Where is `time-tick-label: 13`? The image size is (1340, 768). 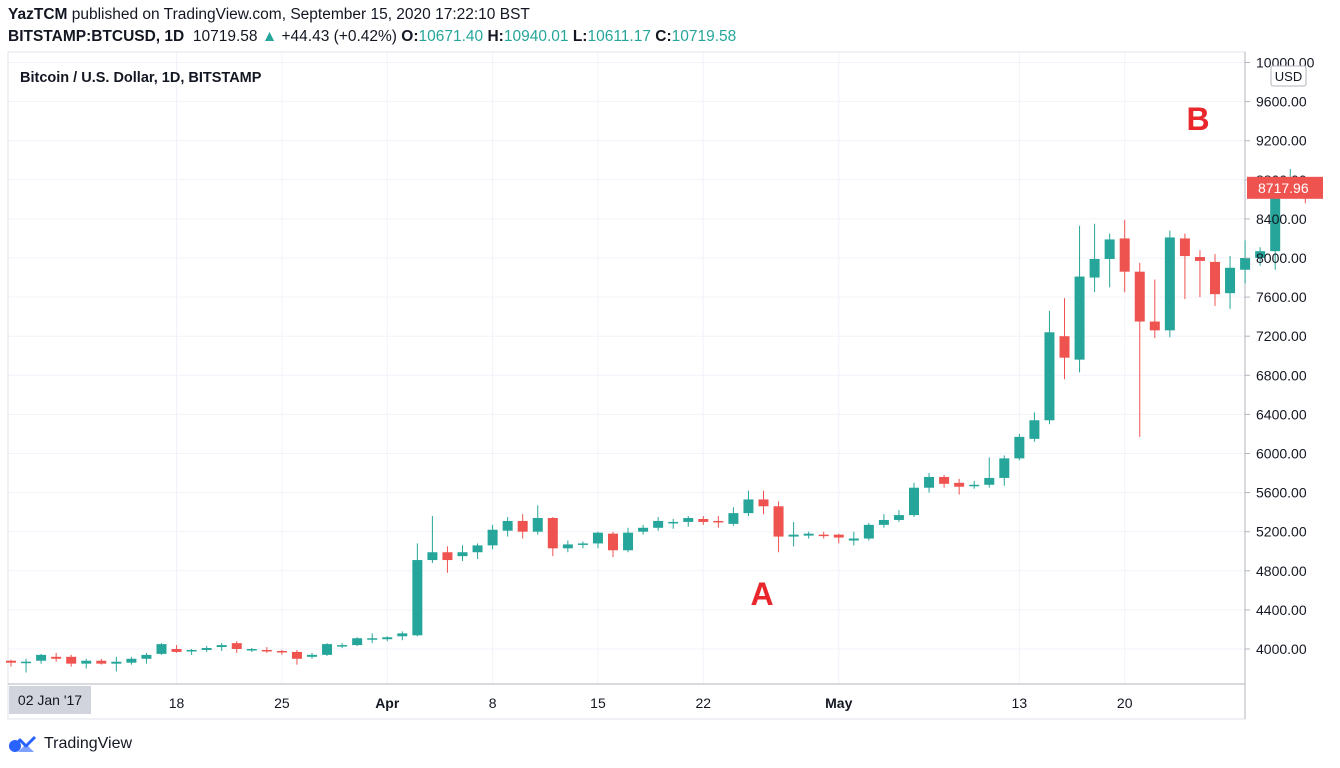
time-tick-label: 13 is located at coordinates (1020, 703).